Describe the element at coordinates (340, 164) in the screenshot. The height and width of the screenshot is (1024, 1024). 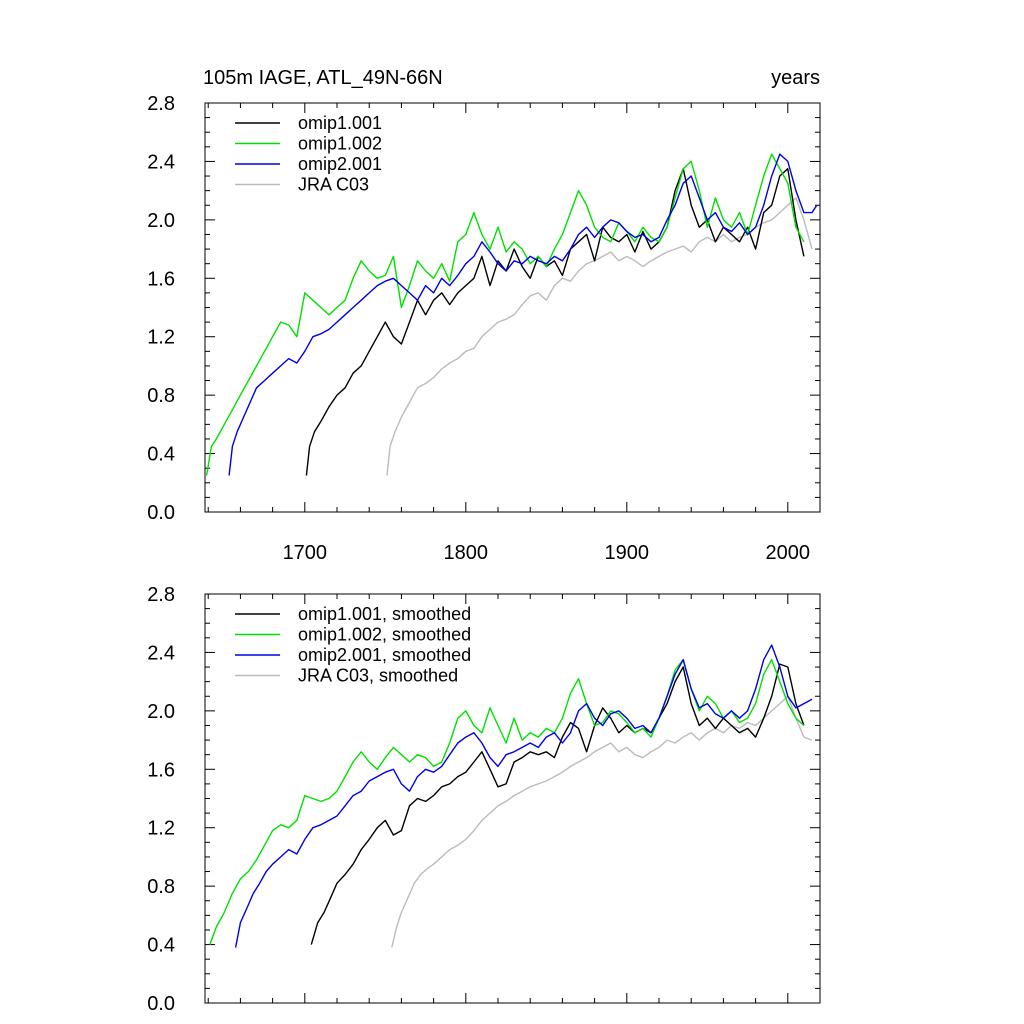
I see `legend-label: omip2.001` at that location.